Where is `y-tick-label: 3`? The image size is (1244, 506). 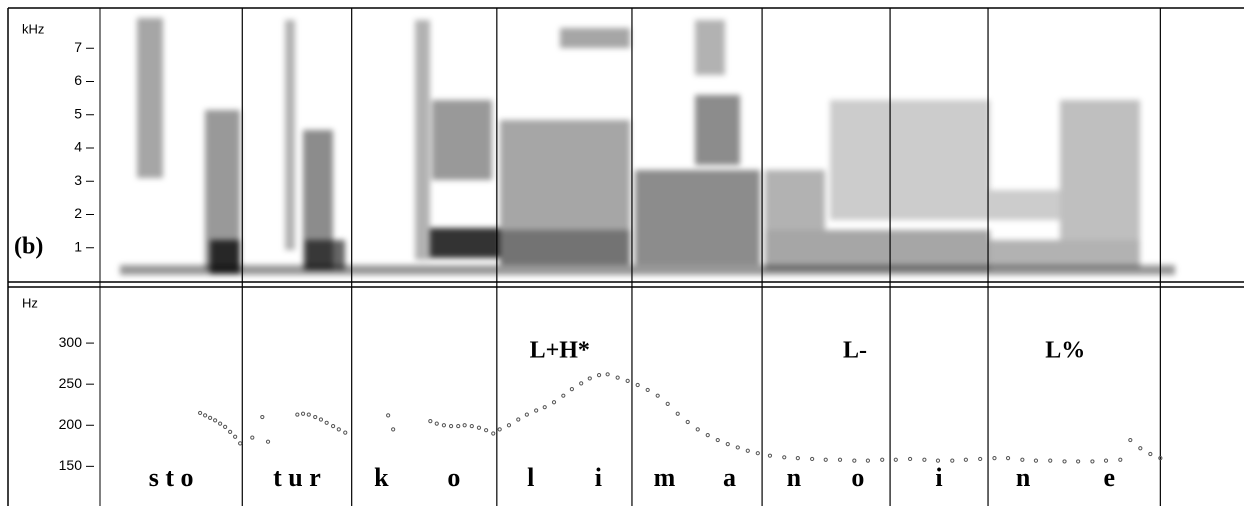
y-tick-label: 3 is located at coordinates (78, 180).